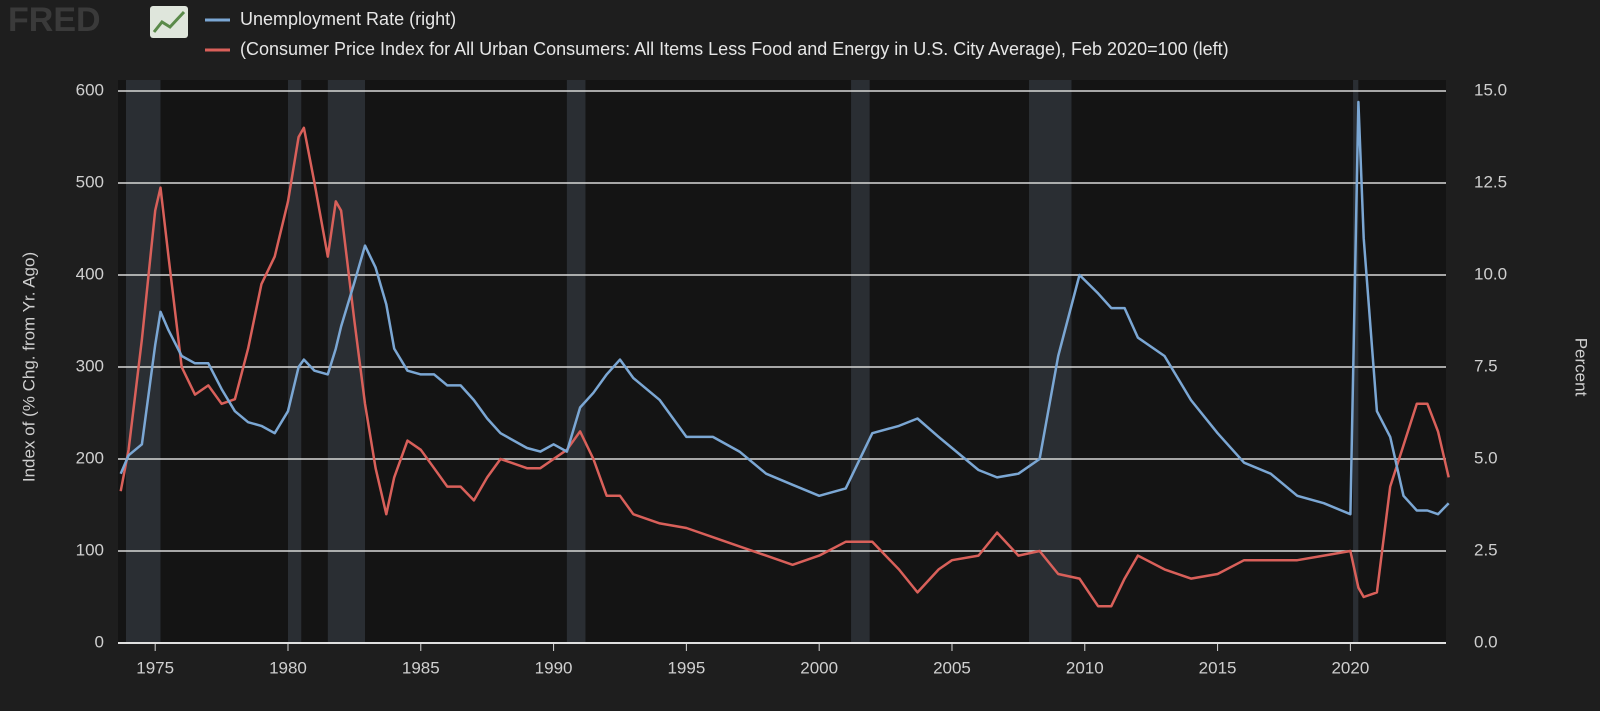  Describe the element at coordinates (28, 367) in the screenshot. I see `y-axis-label: Index of (% Chg. from Yr. Ago)` at that location.